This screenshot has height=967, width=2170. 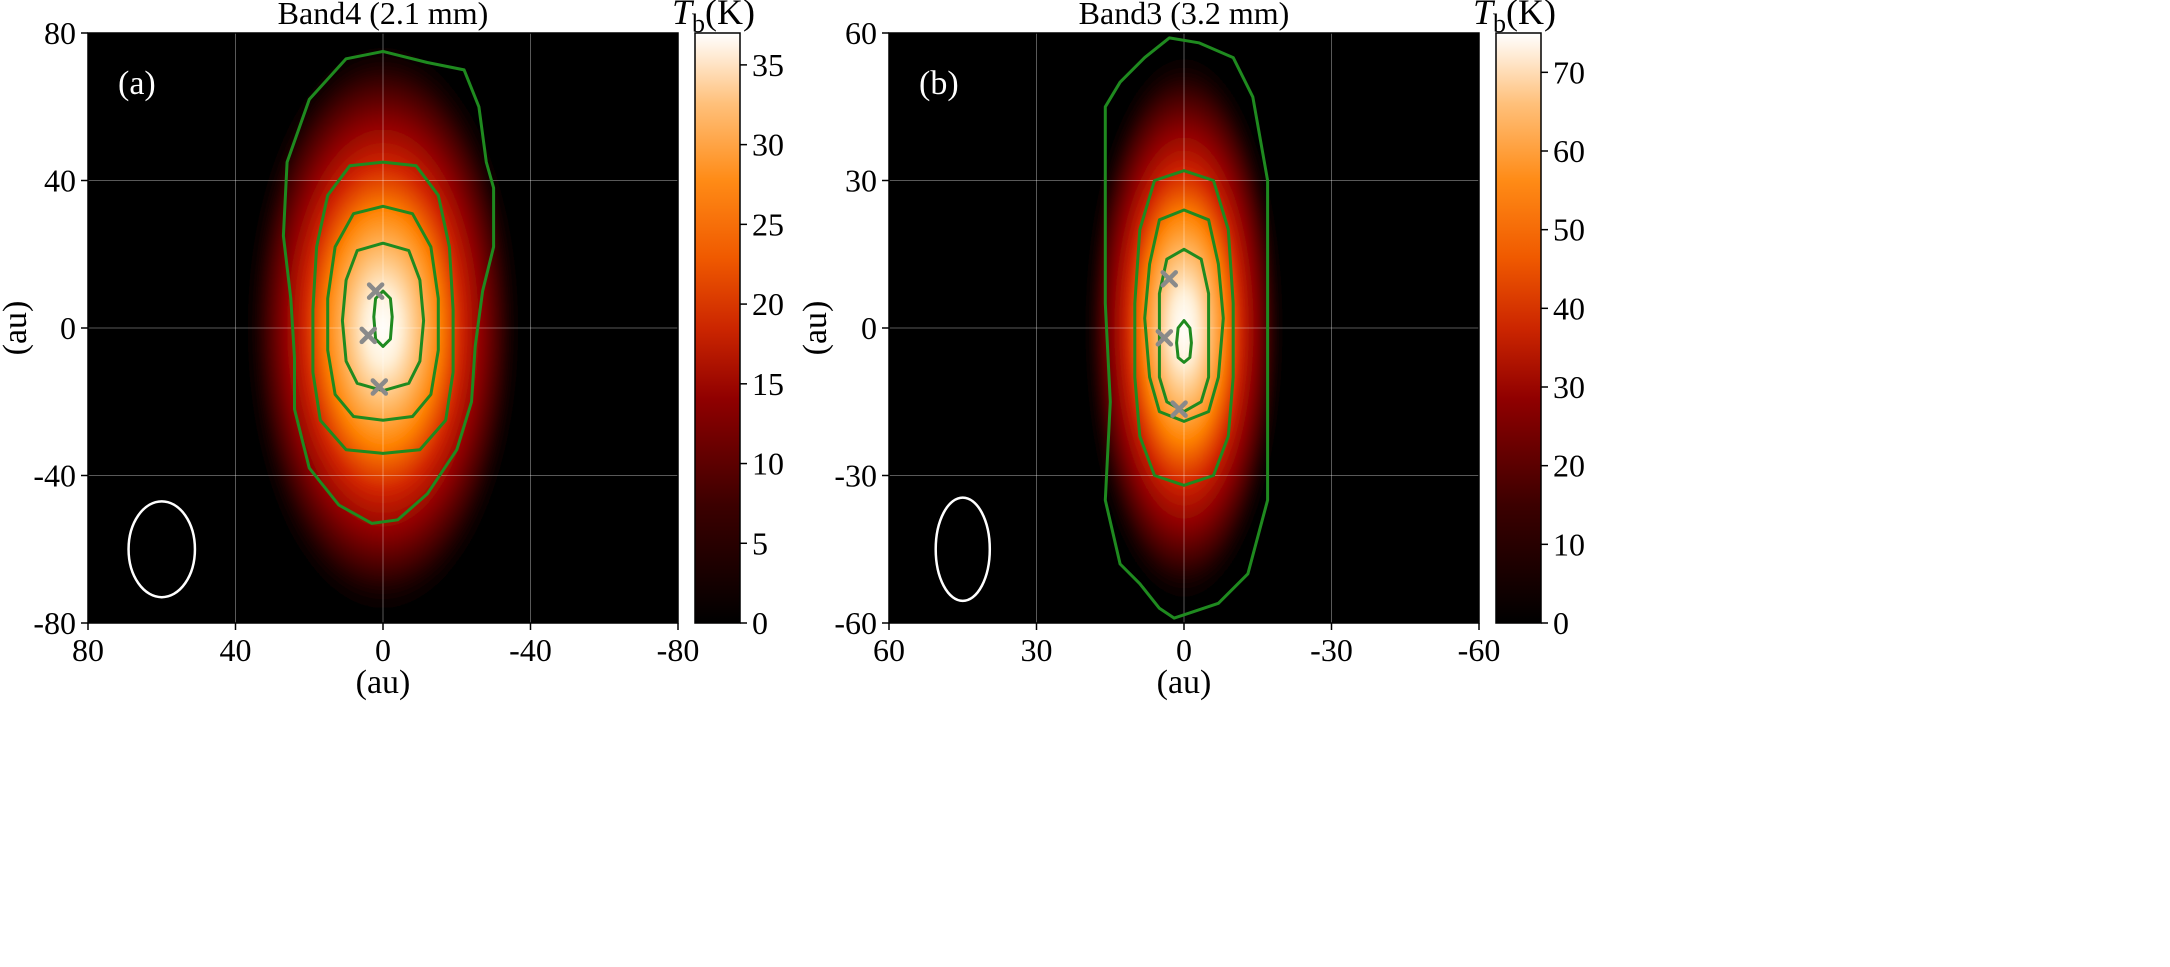 I want to click on ytick-label: -60, so click(x=855, y=623).